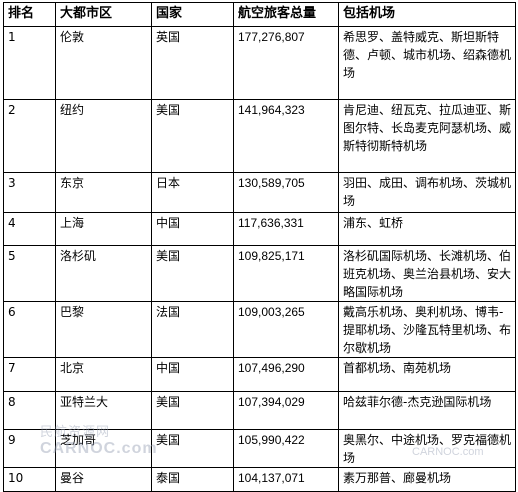 The image size is (518, 492). Describe the element at coordinates (448, 452) in the screenshot. I see `watermark-right: CARNOC.com` at that location.